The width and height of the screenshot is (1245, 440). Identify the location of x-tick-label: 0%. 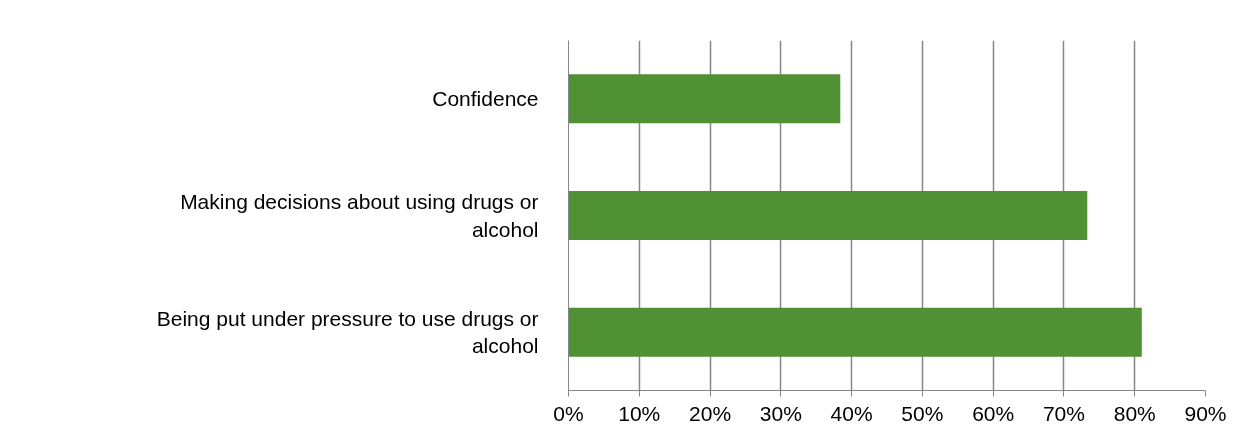
(568, 413).